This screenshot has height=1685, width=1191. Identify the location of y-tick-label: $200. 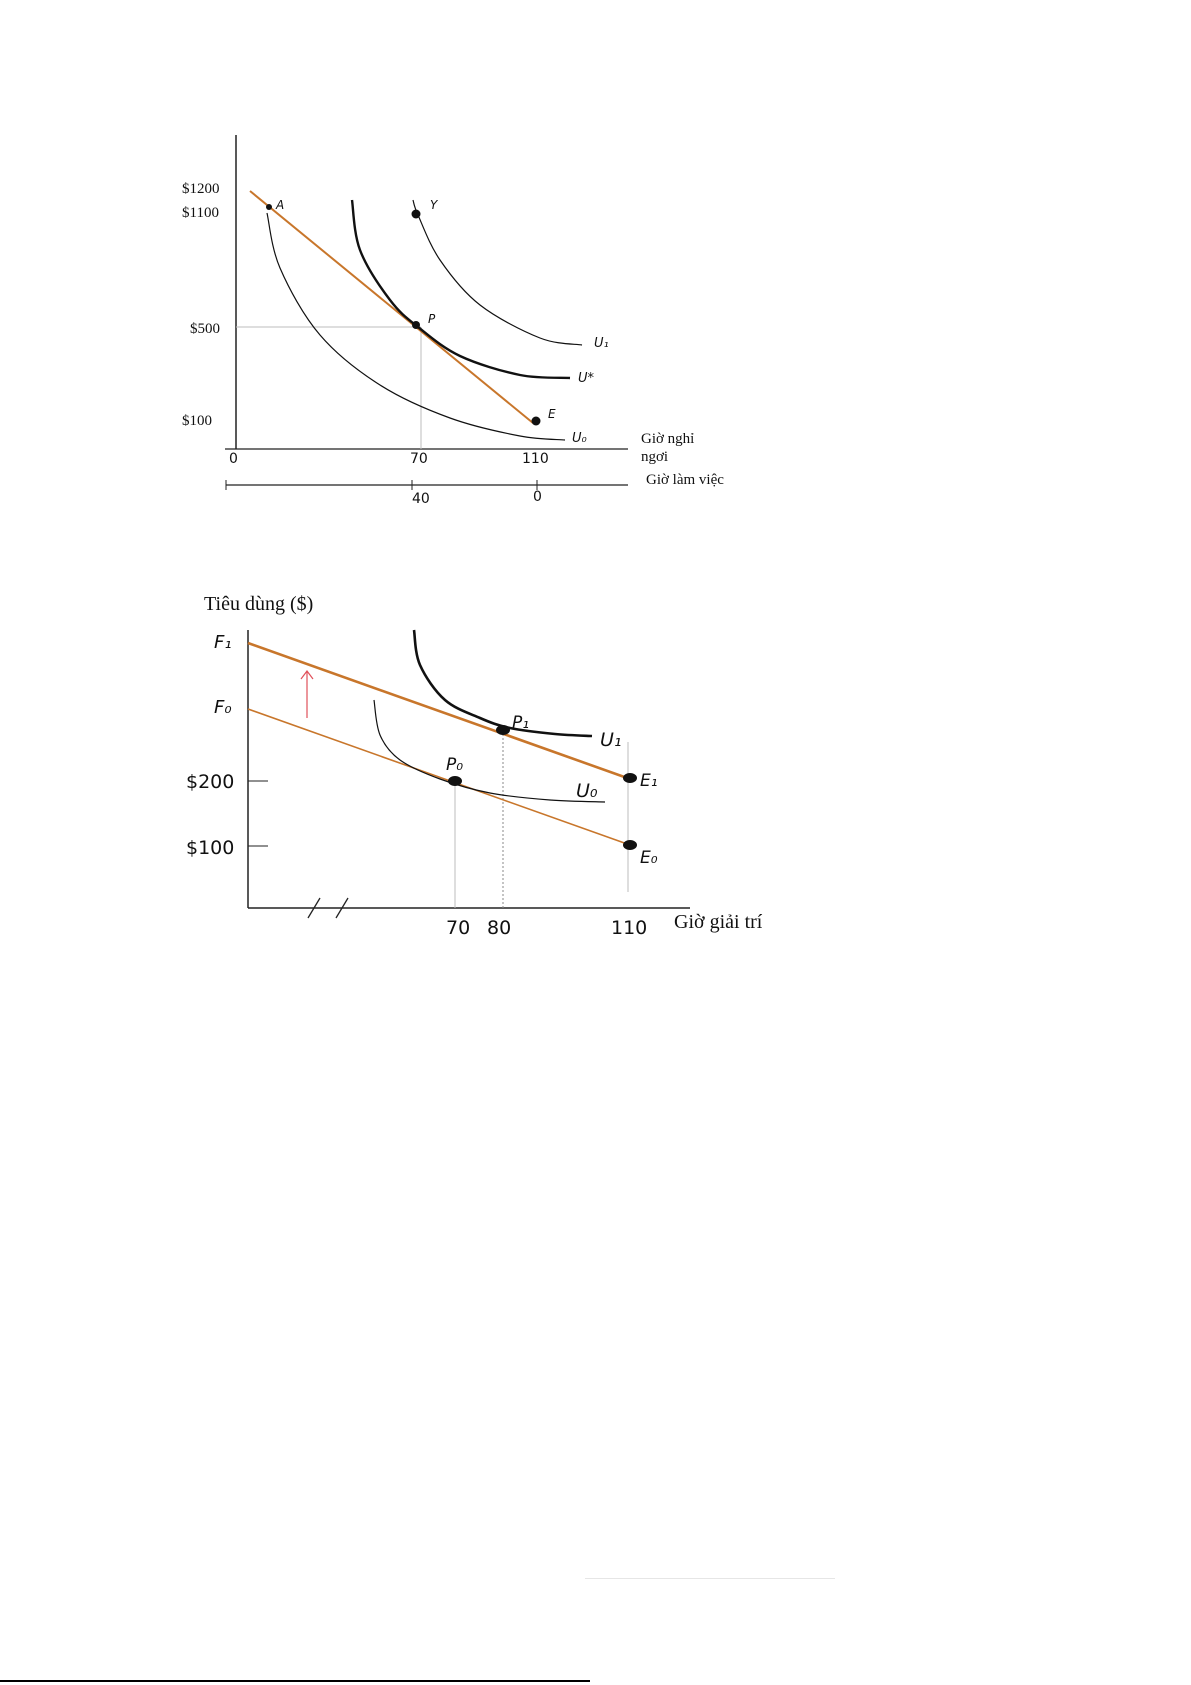
(210, 782).